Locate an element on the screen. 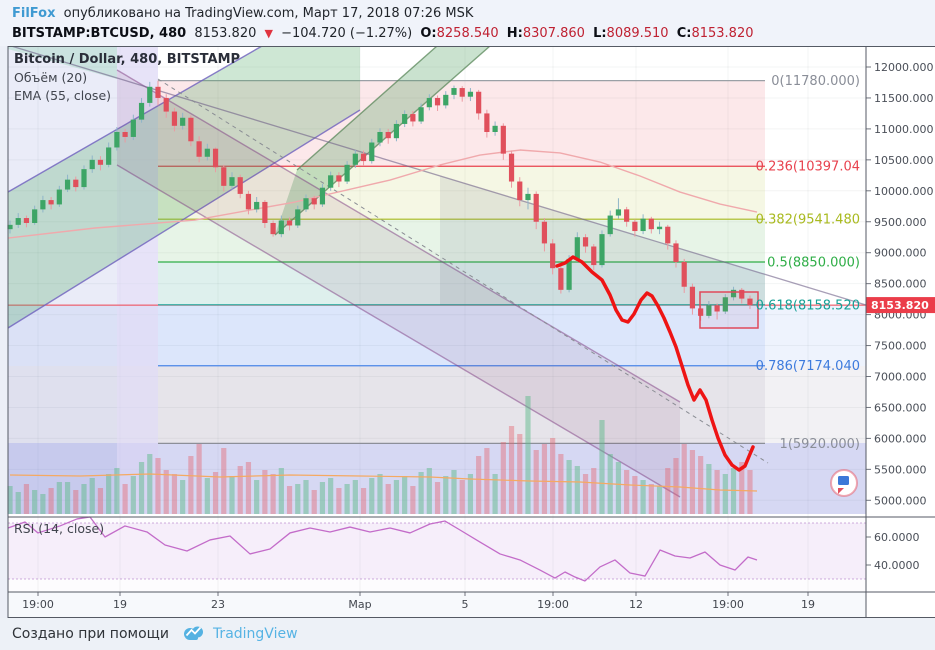 This screenshot has height=650, width=935. fib-label: 0.786(7174.040 is located at coordinates (808, 366).